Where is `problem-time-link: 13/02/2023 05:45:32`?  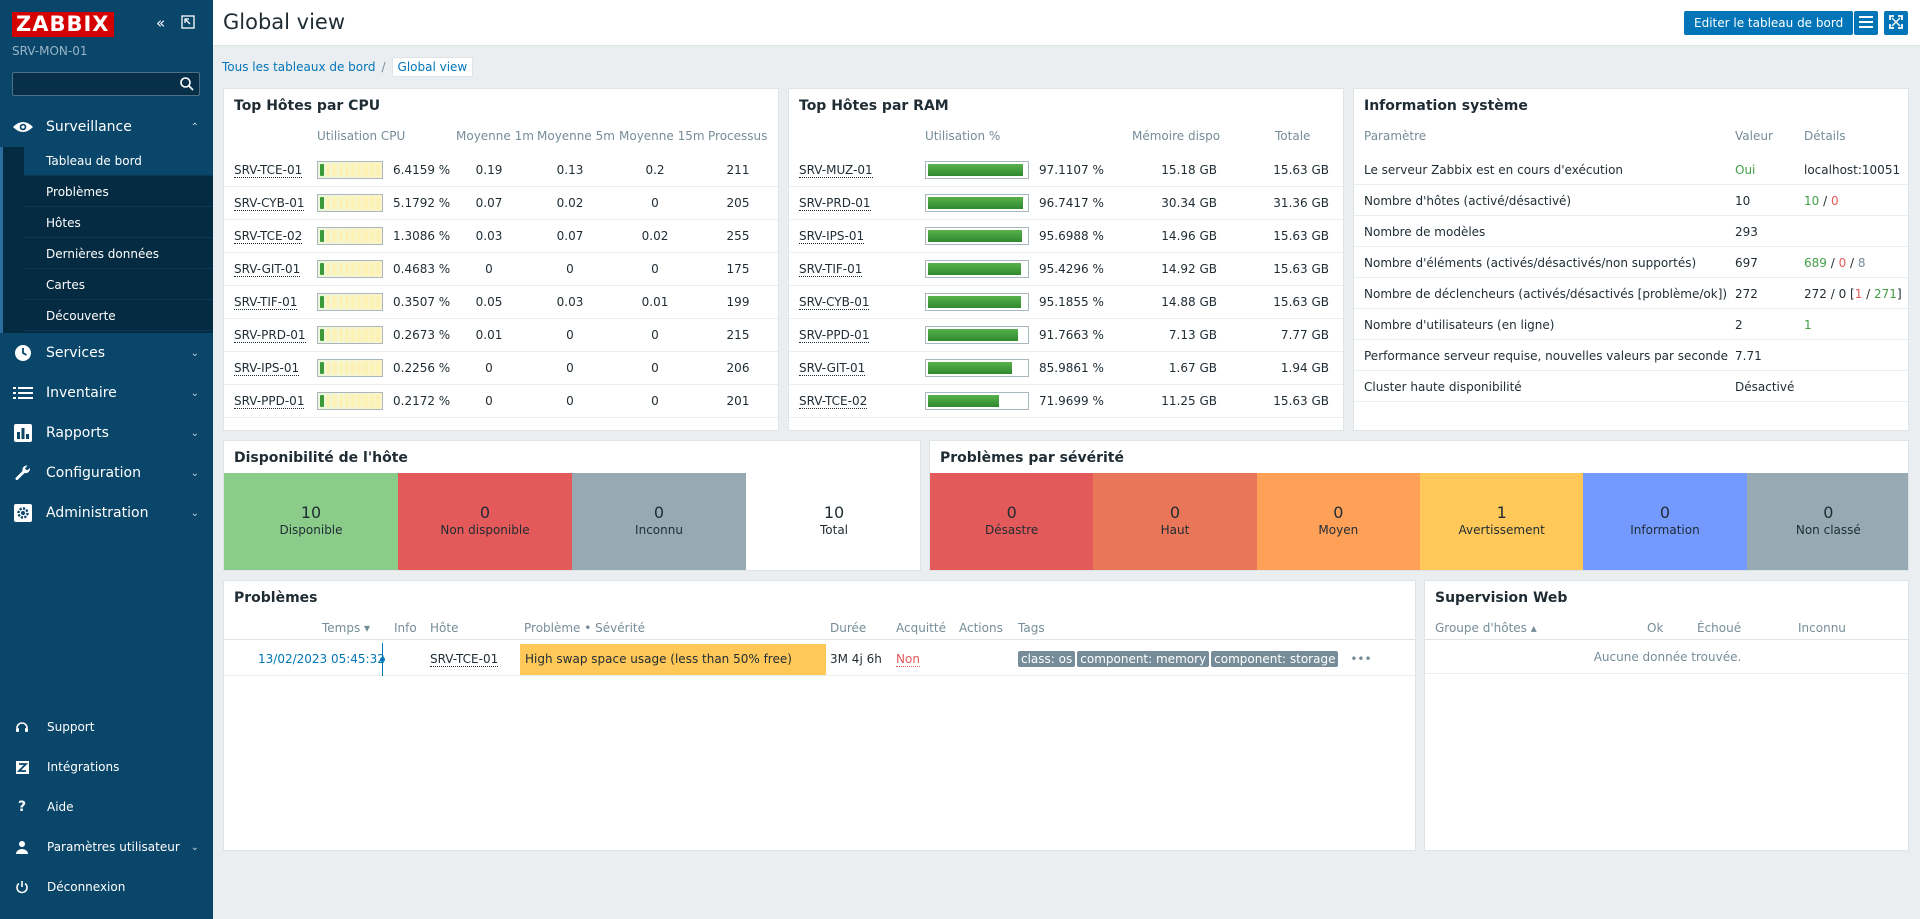
problem-time-link: 13/02/2023 05:45:32 is located at coordinates (321, 659).